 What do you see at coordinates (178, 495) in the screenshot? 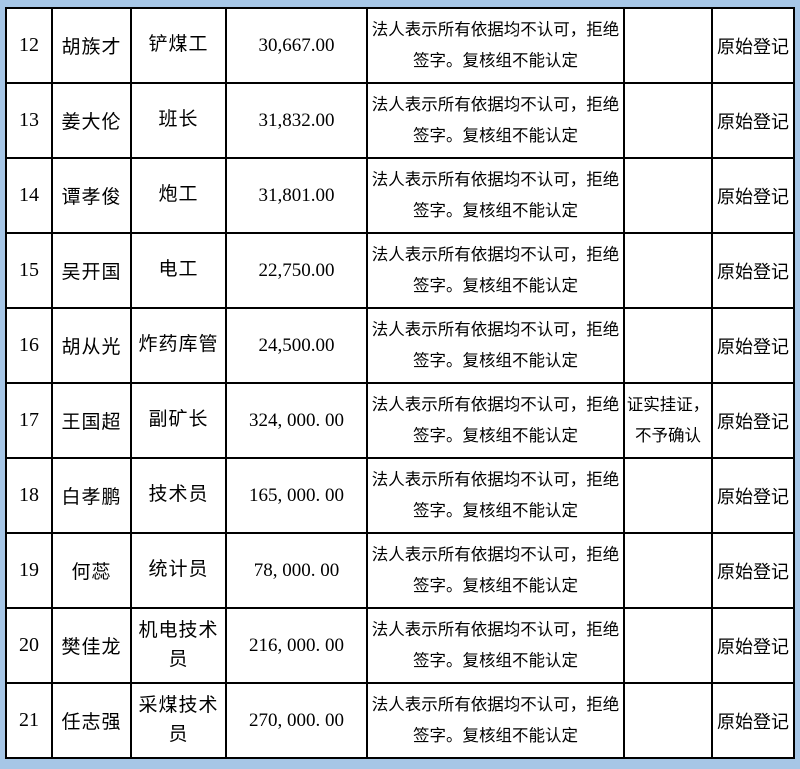
I see `cell-job-title: 技术员` at bounding box center [178, 495].